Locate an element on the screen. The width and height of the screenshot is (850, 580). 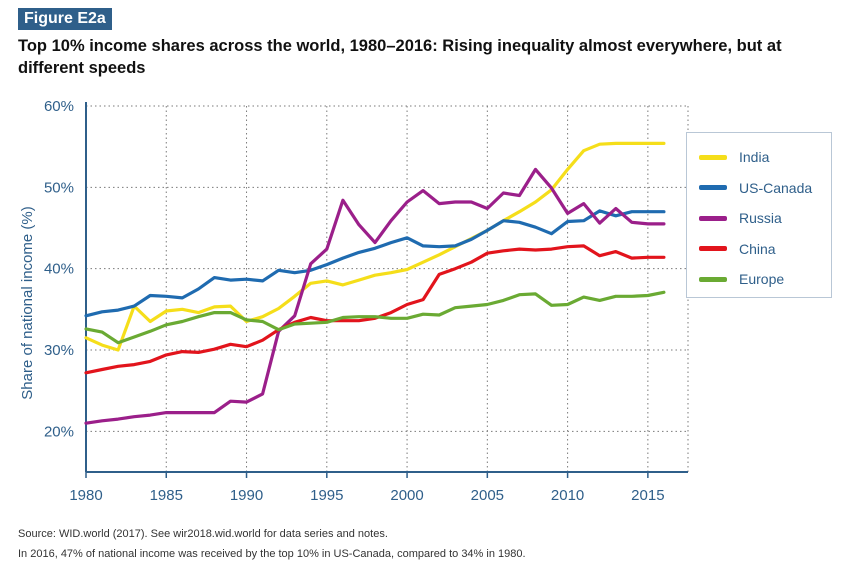
legend-item-europe: Europe is located at coordinates (741, 279).